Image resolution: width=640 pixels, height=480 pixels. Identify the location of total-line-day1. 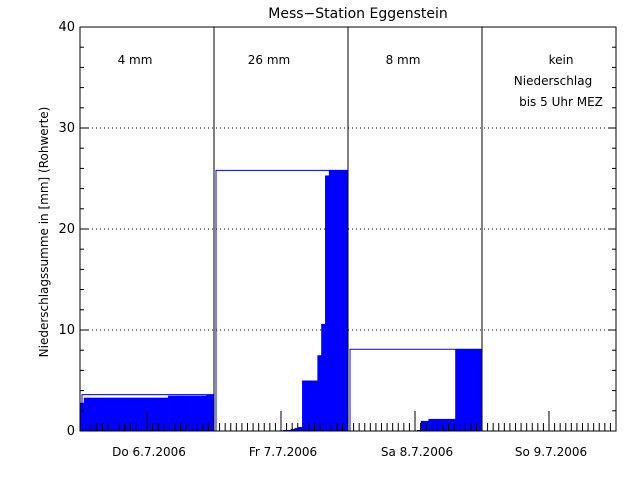
(147, 412).